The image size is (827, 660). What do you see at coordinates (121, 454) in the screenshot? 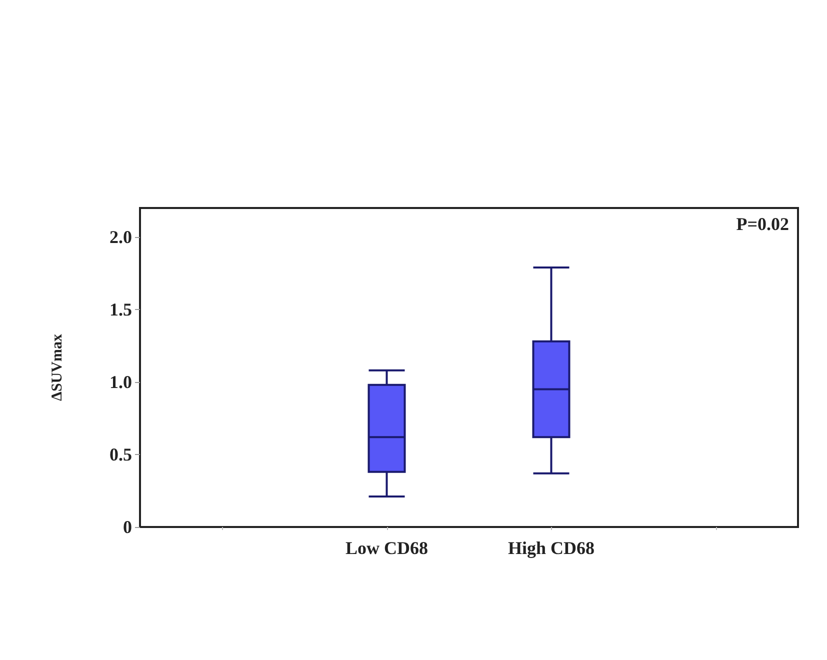
I see `y-tick-label: 0.5` at bounding box center [121, 454].